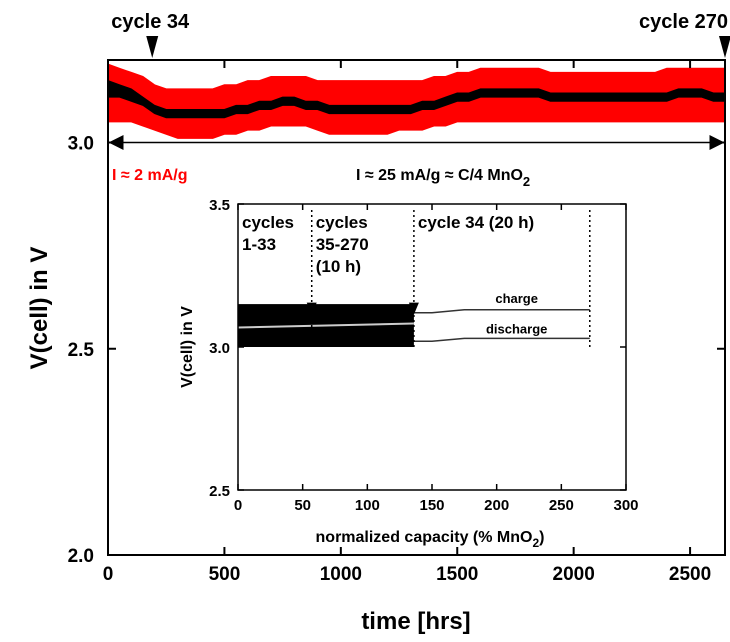 This screenshot has width=730, height=642. Describe the element at coordinates (431, 505) in the screenshot. I see `inset-x-tick-label: 150` at that location.